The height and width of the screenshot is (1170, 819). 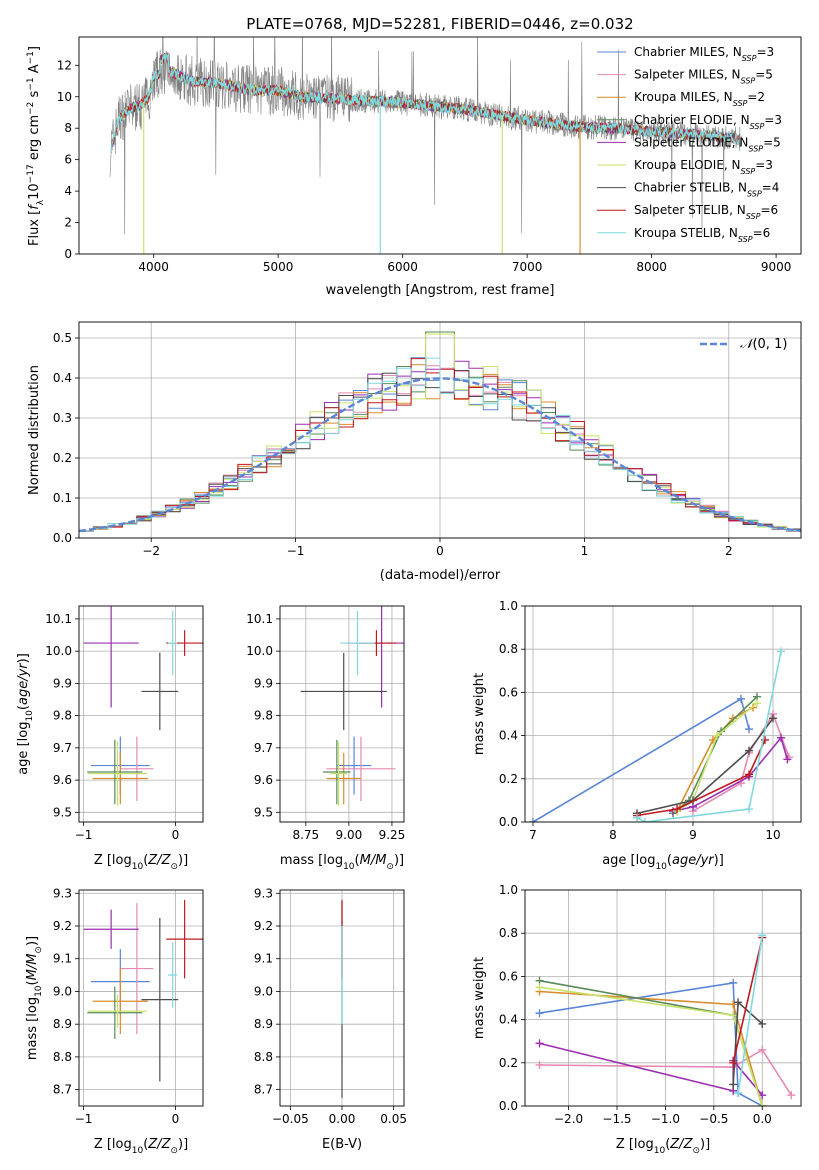 I want to click on y-tick-label: 9.2, so click(x=62, y=926).